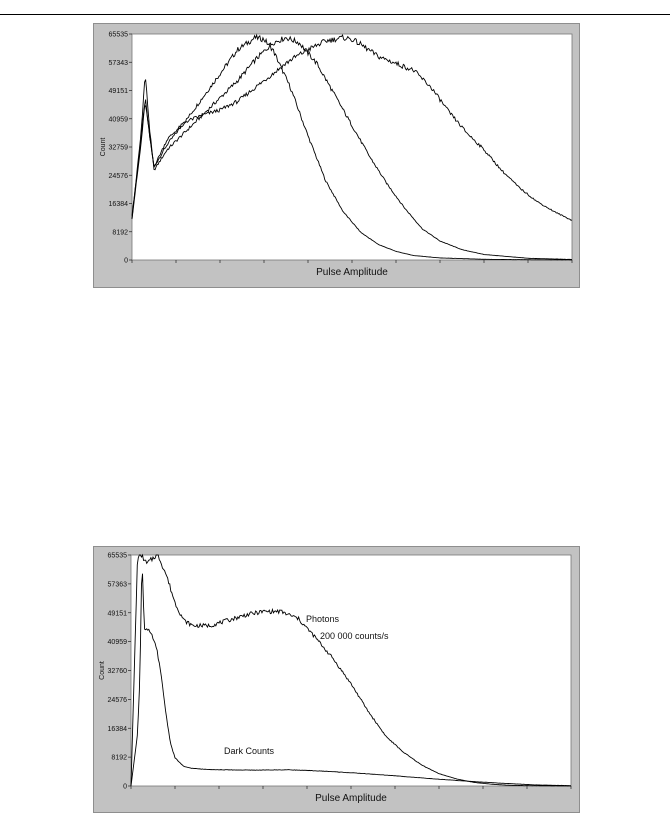 This screenshot has height=814, width=670. I want to click on top-rule, so click(335, 14).